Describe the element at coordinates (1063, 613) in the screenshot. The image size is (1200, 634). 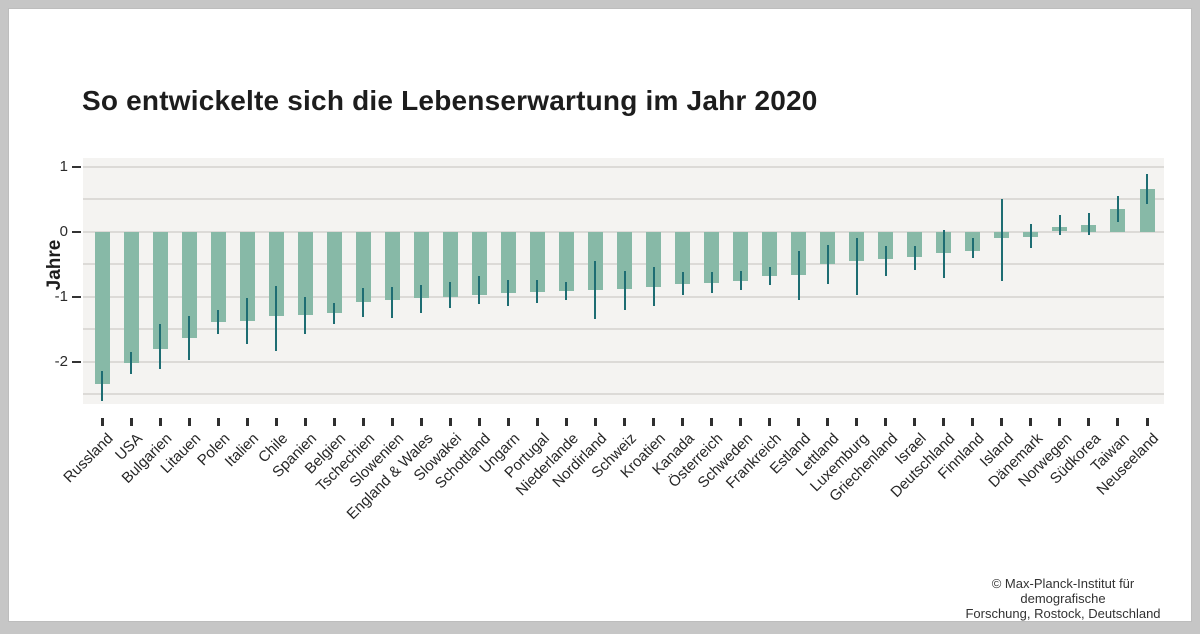
I see `attribution-line-2: Forschung, Rostock, Deutschland` at that location.